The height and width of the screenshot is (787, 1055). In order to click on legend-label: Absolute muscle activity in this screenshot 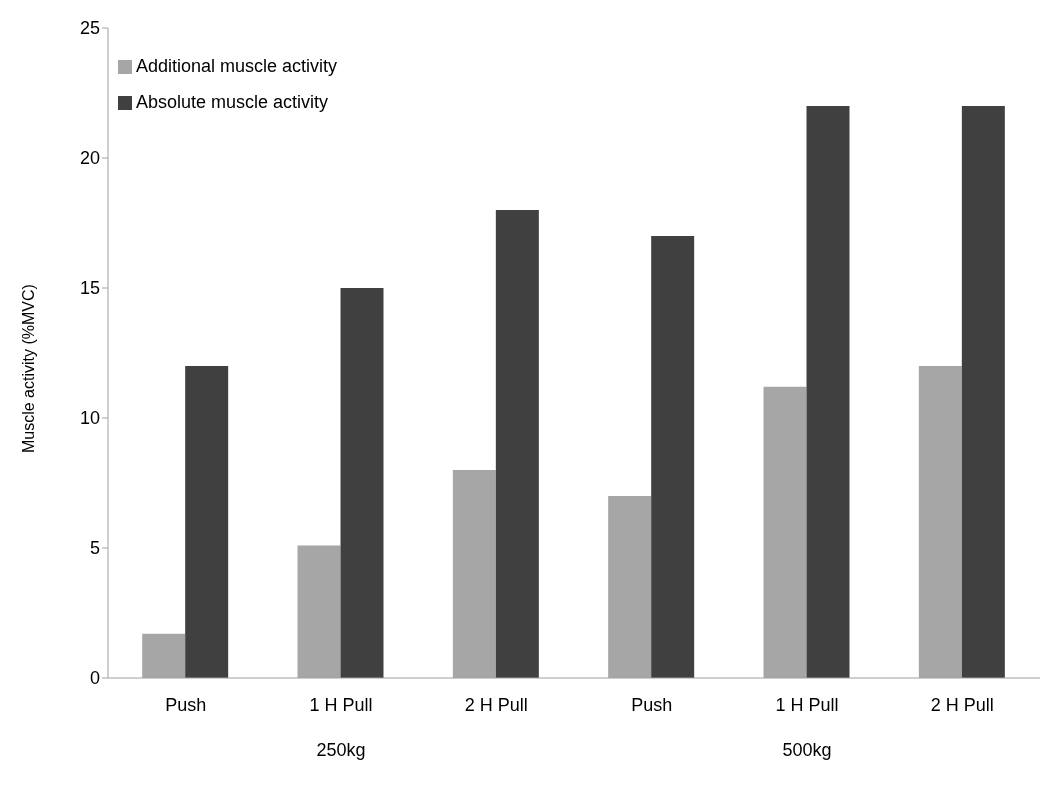, I will do `click(232, 102)`.